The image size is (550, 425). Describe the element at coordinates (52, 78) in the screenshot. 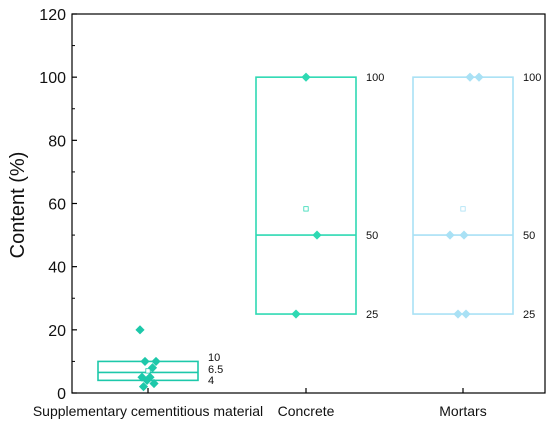

I see `y-tick-label: 100` at that location.